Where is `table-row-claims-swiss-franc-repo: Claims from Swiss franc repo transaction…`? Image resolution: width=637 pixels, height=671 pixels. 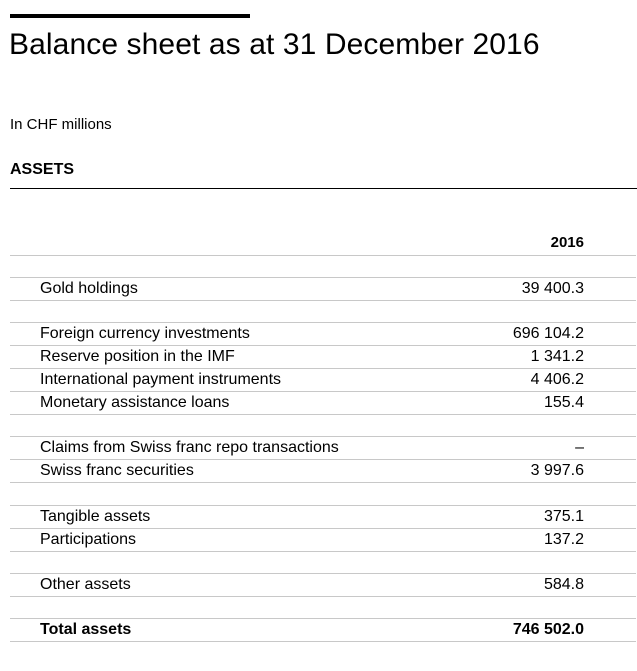
table-row-claims-swiss-franc-repo: Claims from Swiss franc repo transaction… is located at coordinates (323, 448).